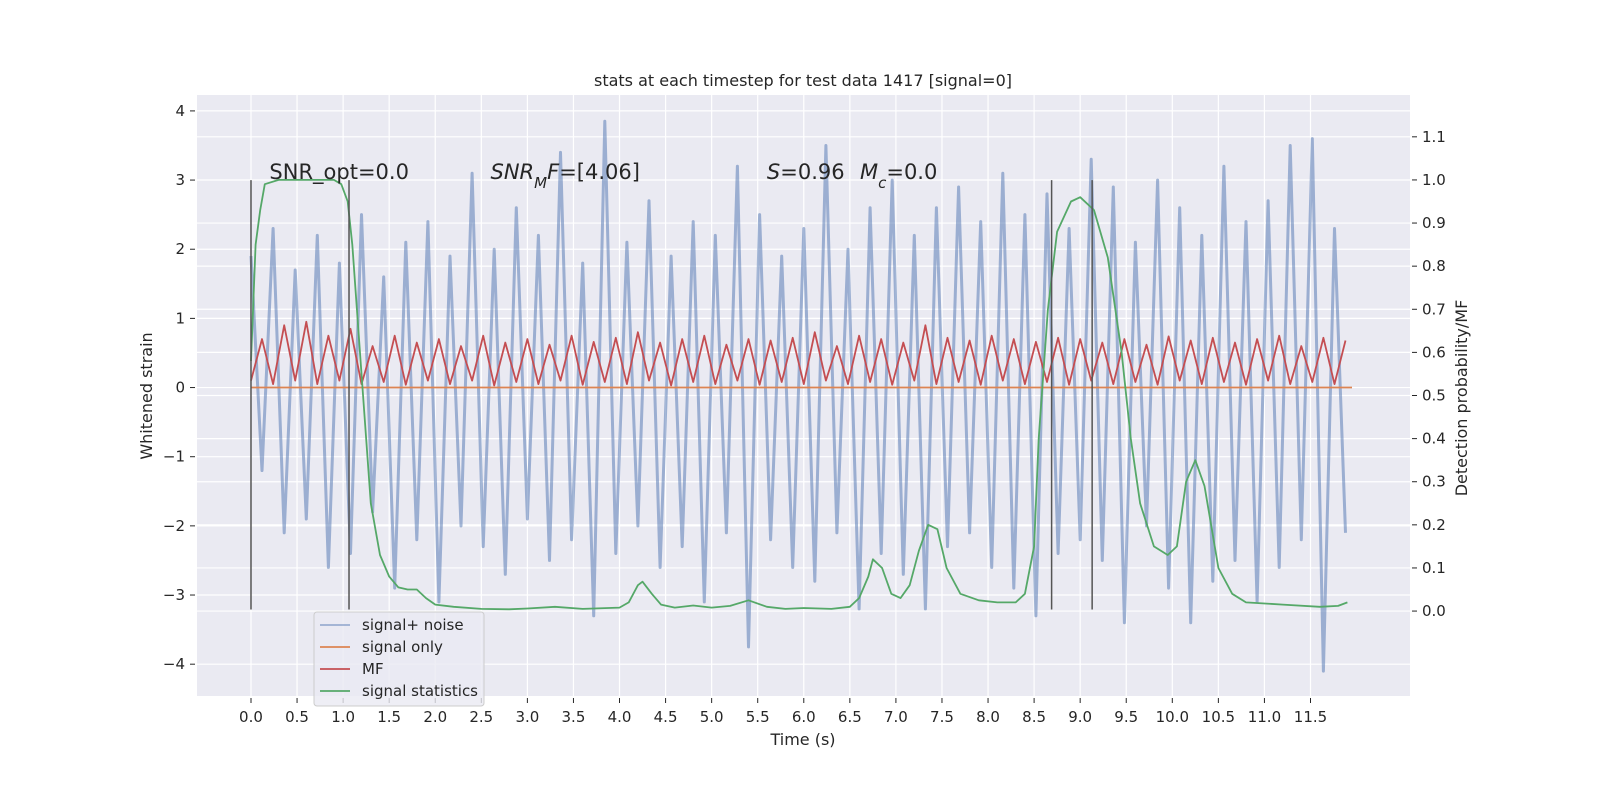 This screenshot has height=804, width=1600. Describe the element at coordinates (1434, 568) in the screenshot. I see `y2-tick-label: 0.1` at that location.